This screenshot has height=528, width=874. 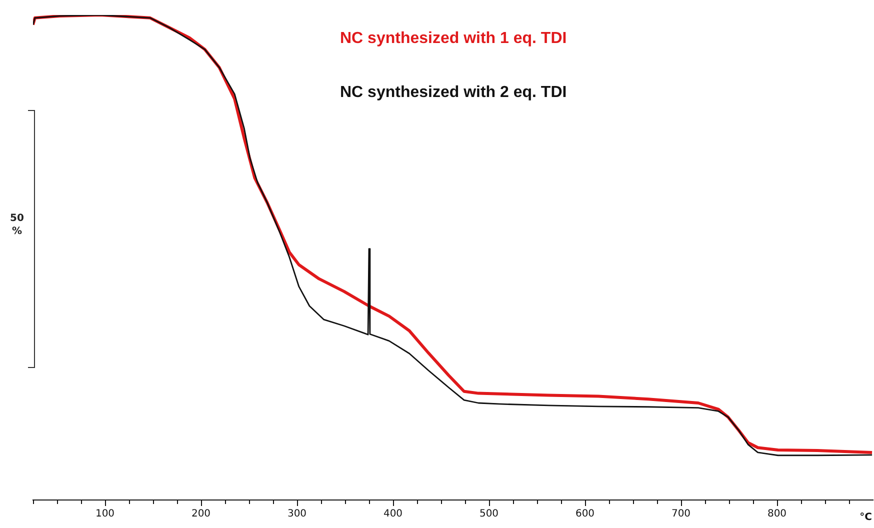 What do you see at coordinates (297, 514) in the screenshot?
I see `x-tick-label: 300` at bounding box center [297, 514].